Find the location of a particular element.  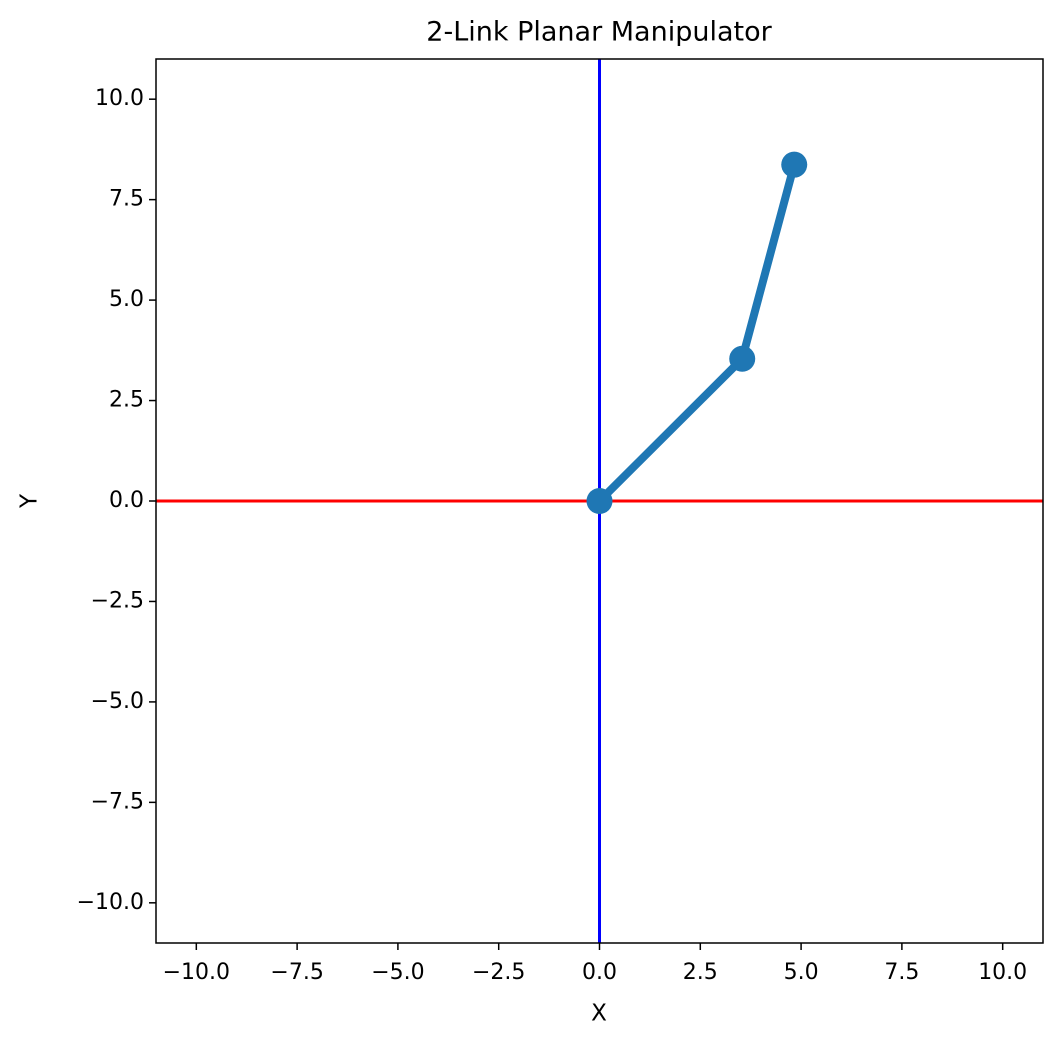

y-tick-label: 0.0 is located at coordinates (126, 500).